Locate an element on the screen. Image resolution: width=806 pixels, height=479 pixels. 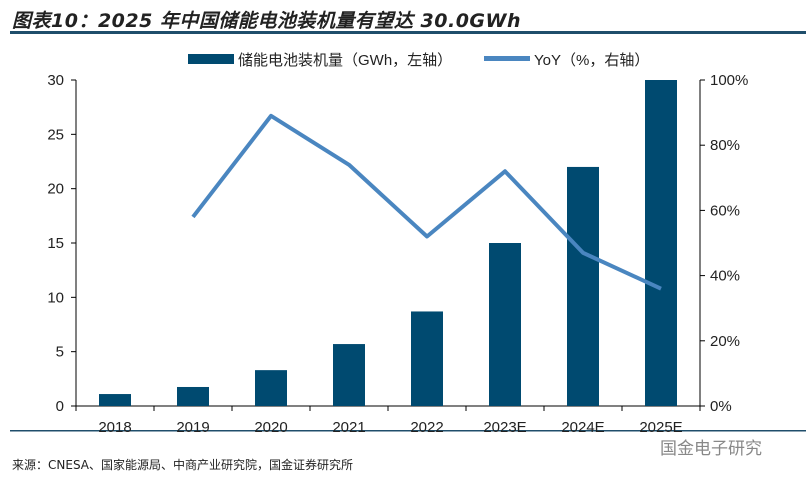
legend-bar-swatch is located at coordinates (211, 59).